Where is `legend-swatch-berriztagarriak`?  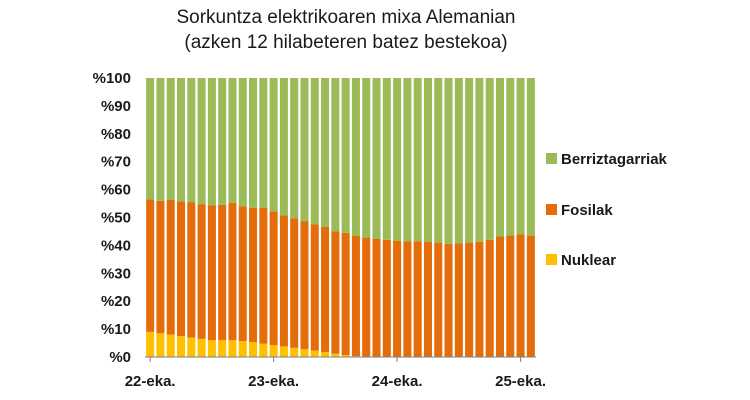 legend-swatch-berriztagarriak is located at coordinates (551, 158).